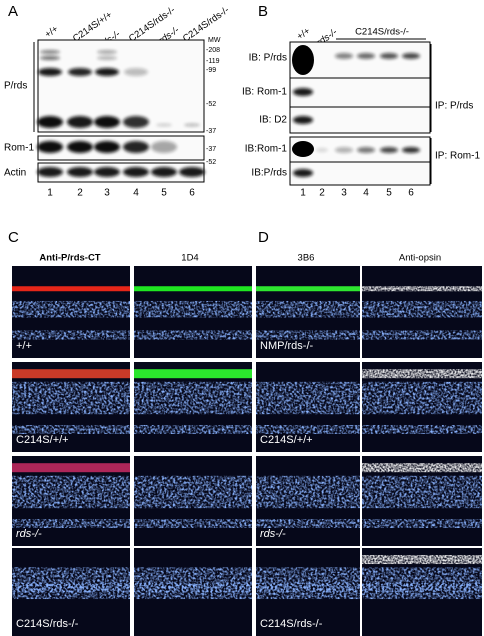 This screenshot has width=484, height=636. Describe the element at coordinates (13, 237) in the screenshot. I see `panel-label: C` at that location.